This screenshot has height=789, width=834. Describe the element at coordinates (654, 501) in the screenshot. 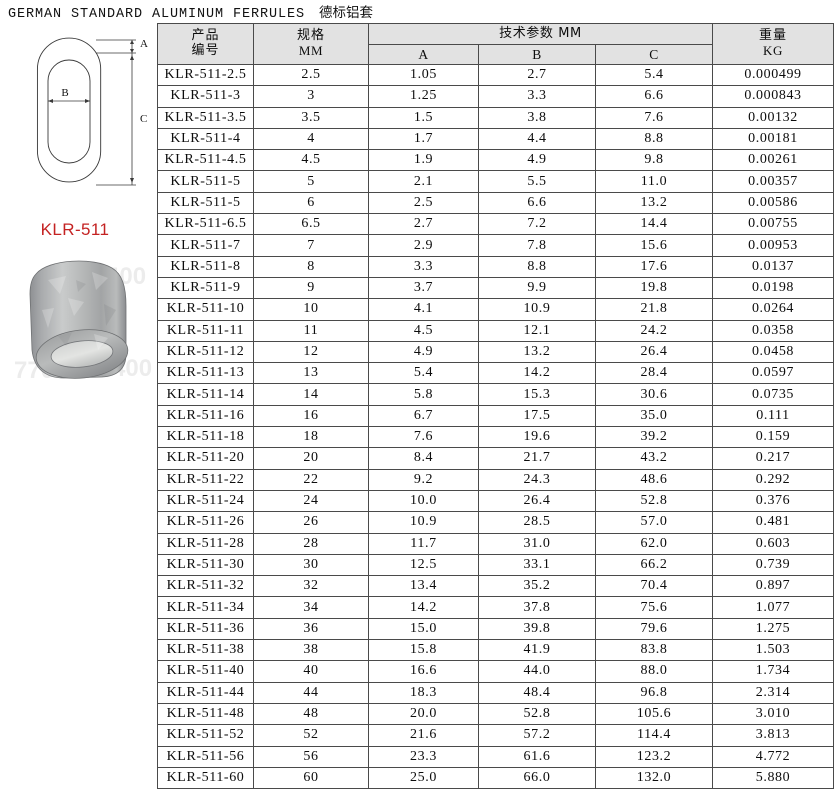

I see `cell-dim-c: 52.8` at that location.